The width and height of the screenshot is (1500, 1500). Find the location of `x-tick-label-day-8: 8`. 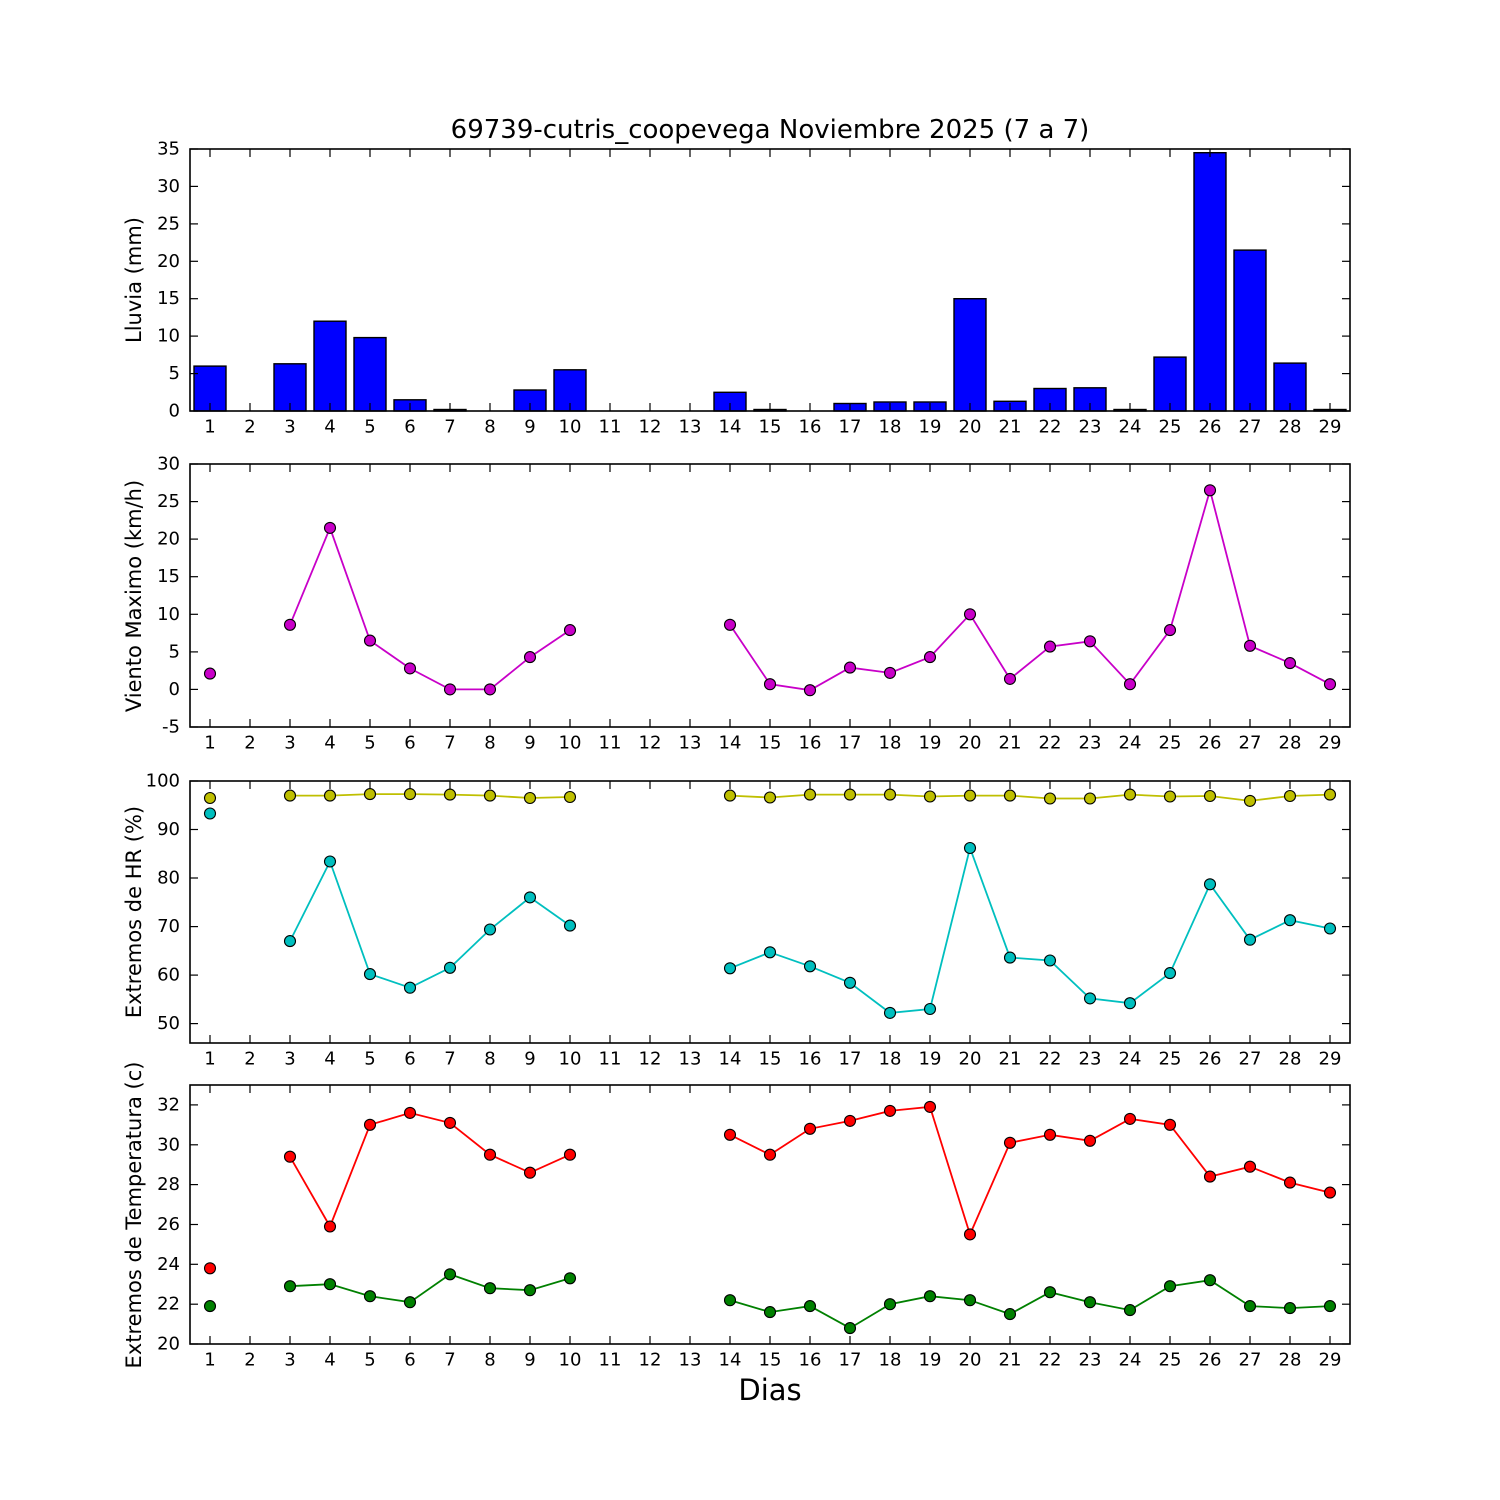

x-tick-label-day-8: 8 is located at coordinates (489, 1360).